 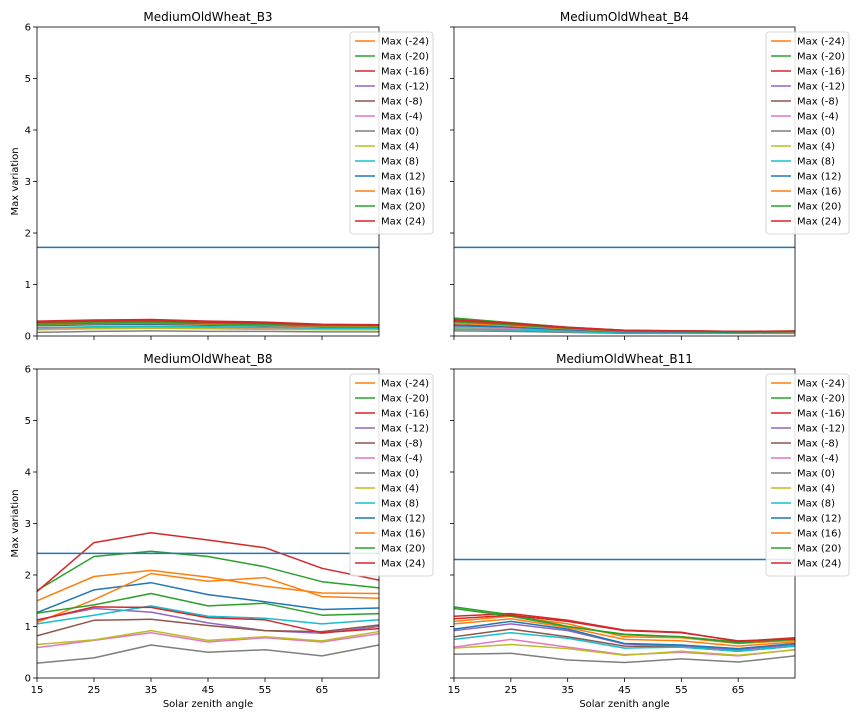 What do you see at coordinates (400, 504) in the screenshot?
I see `legend-label: Max (8)` at bounding box center [400, 504].